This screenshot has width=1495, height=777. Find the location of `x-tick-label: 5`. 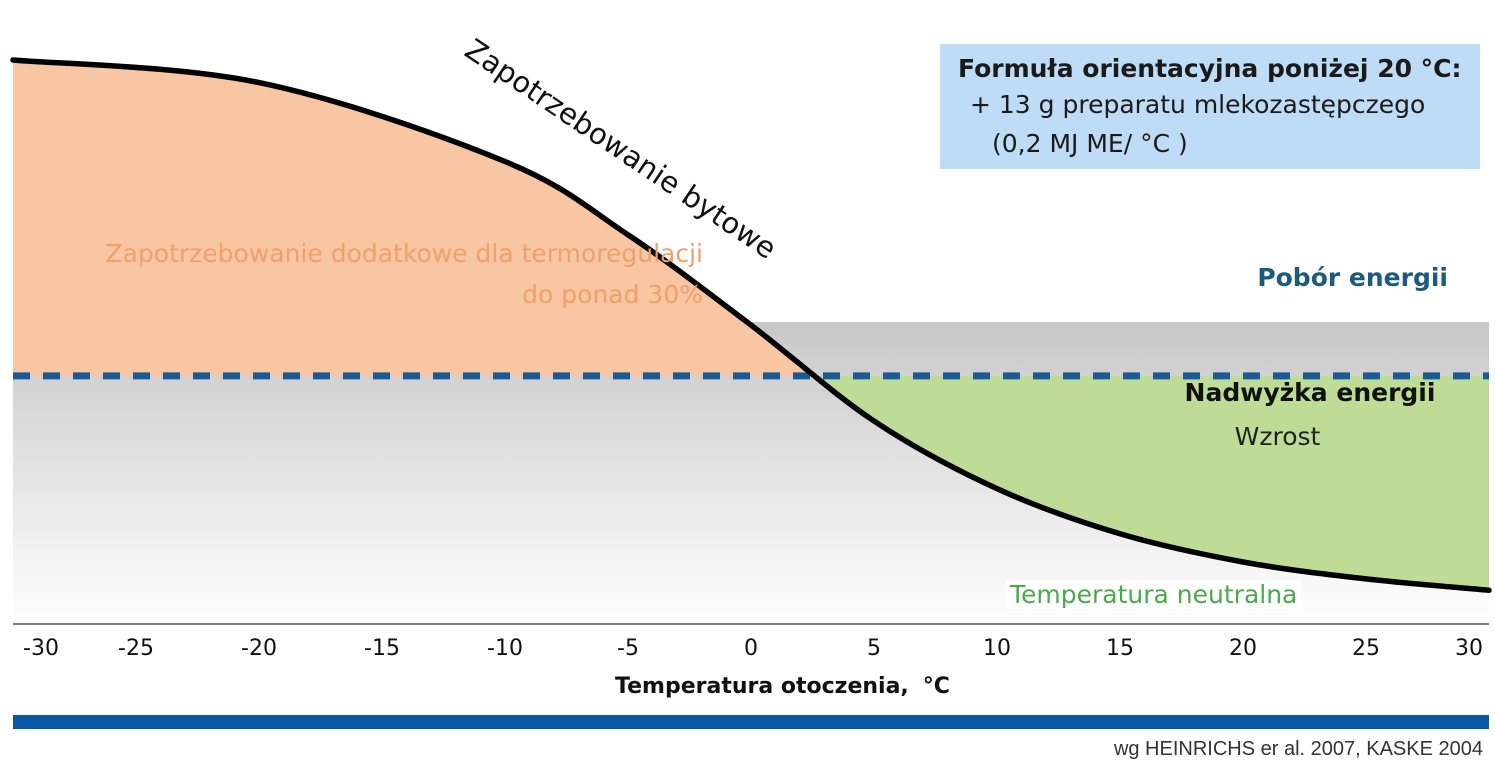

x-tick-label: 5 is located at coordinates (874, 648).